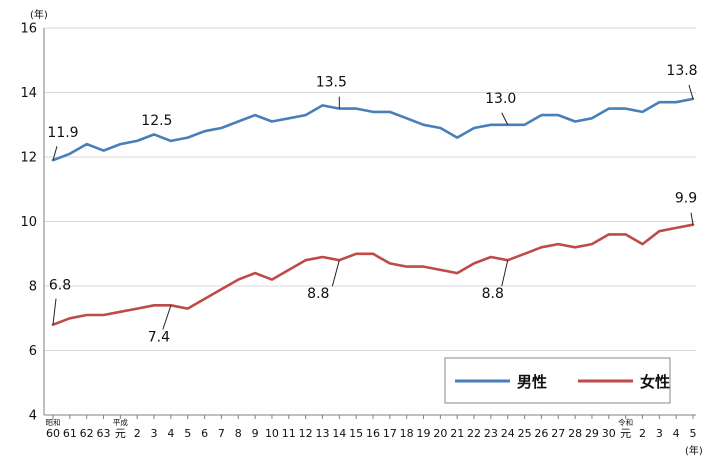 This screenshot has height=461, width=713. I want to click on legend: 男性 女性, so click(557, 380).